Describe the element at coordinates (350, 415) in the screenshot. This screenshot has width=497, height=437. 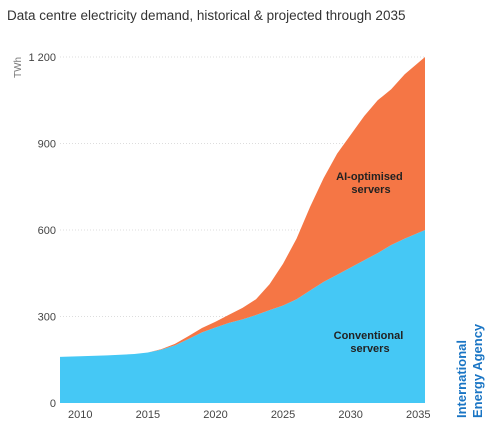
I see `x-tick-label: 2030` at that location.